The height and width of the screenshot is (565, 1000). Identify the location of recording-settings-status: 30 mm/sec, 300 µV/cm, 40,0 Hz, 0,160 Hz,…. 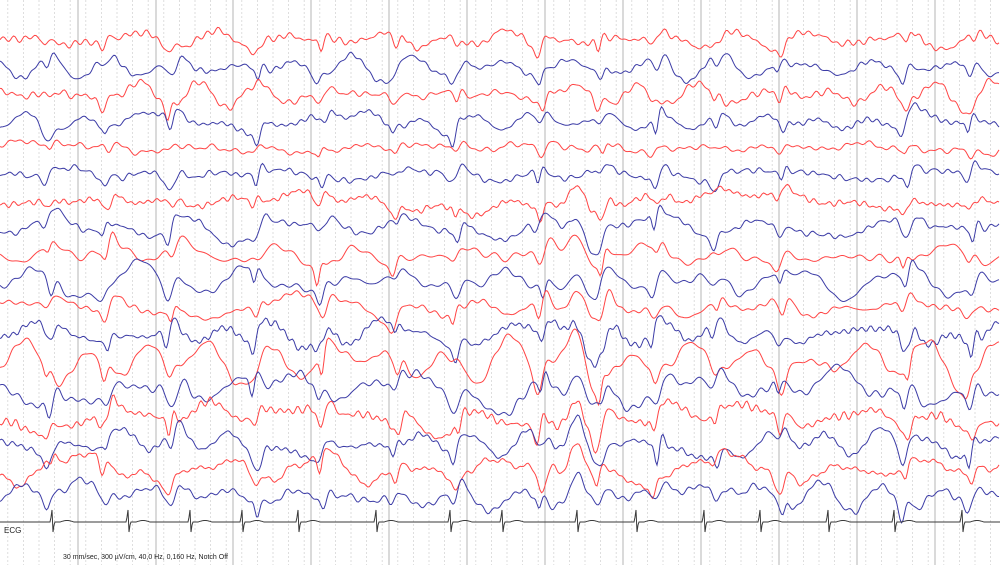
(145, 557).